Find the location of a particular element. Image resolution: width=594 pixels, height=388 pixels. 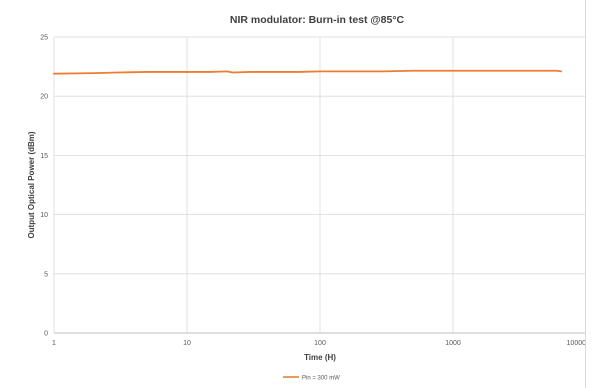

y-tick-label: 5 is located at coordinates (46, 274).